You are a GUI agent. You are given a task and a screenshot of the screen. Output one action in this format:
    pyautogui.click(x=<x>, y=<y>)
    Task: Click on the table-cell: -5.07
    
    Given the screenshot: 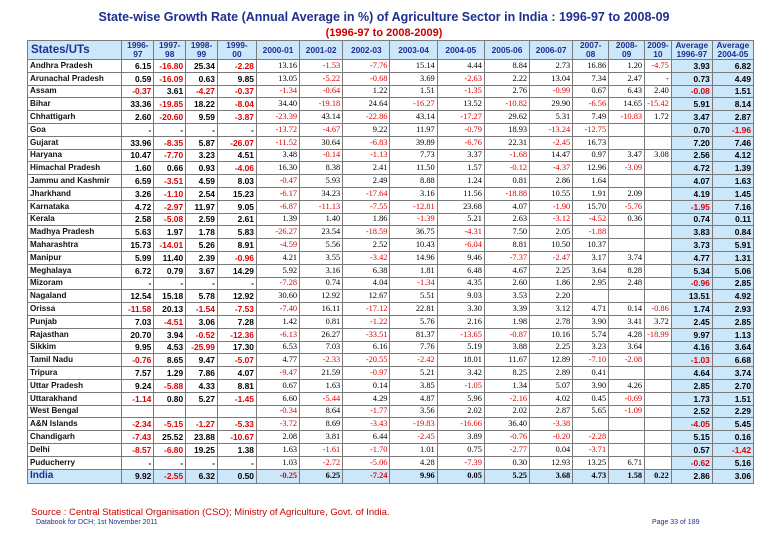 What is the action you would take?
    pyautogui.click(x=236, y=360)
    